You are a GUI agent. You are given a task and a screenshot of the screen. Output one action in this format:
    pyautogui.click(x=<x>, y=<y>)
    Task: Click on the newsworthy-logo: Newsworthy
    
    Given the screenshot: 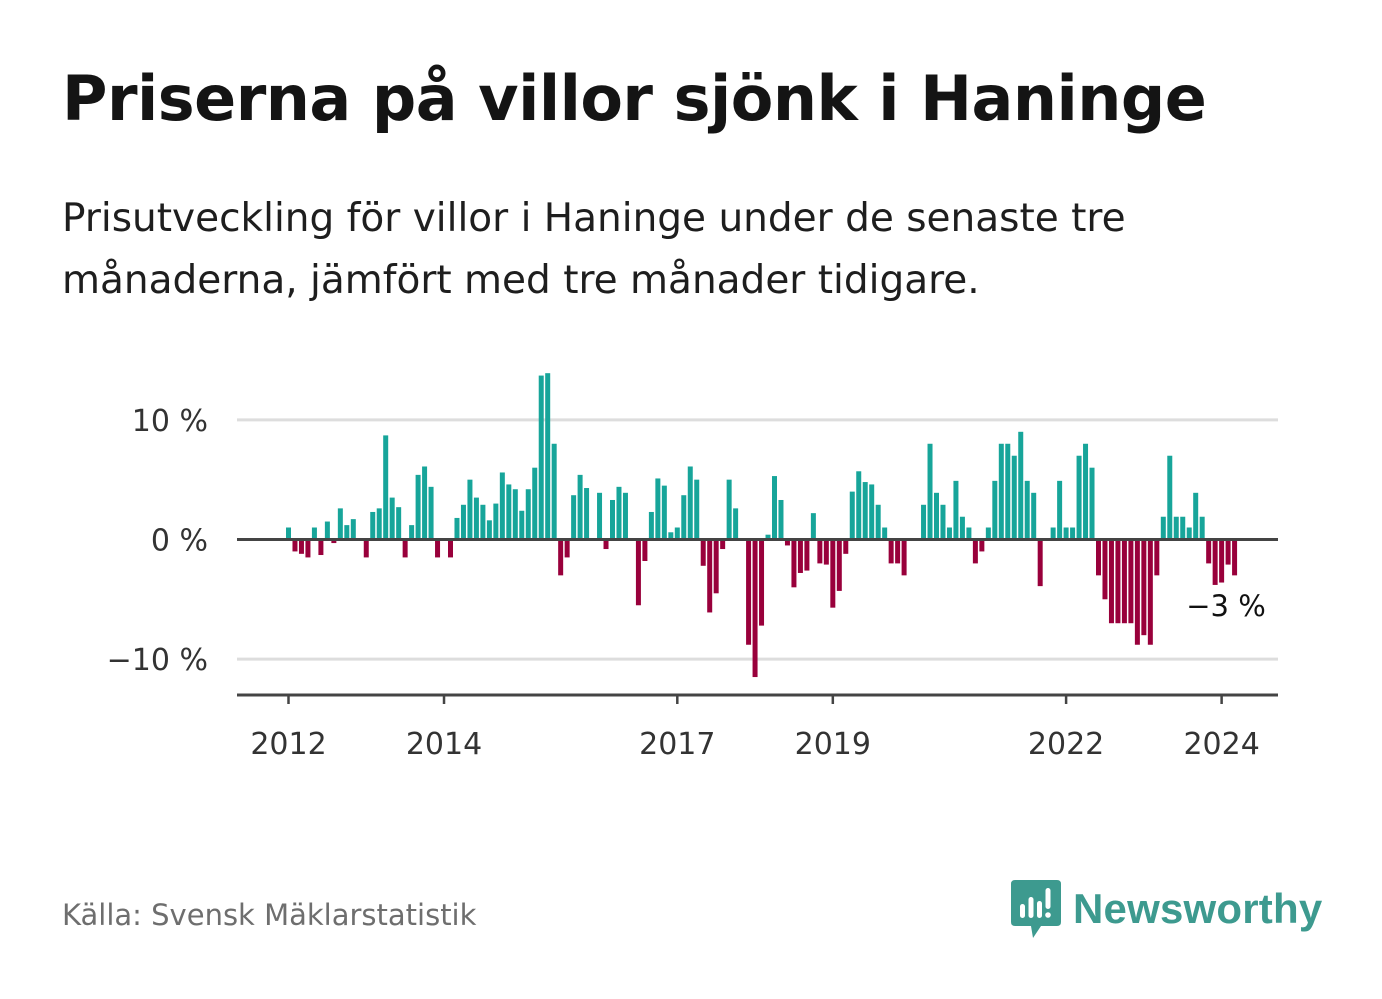 What is the action you would take?
    pyautogui.click(x=1166, y=909)
    